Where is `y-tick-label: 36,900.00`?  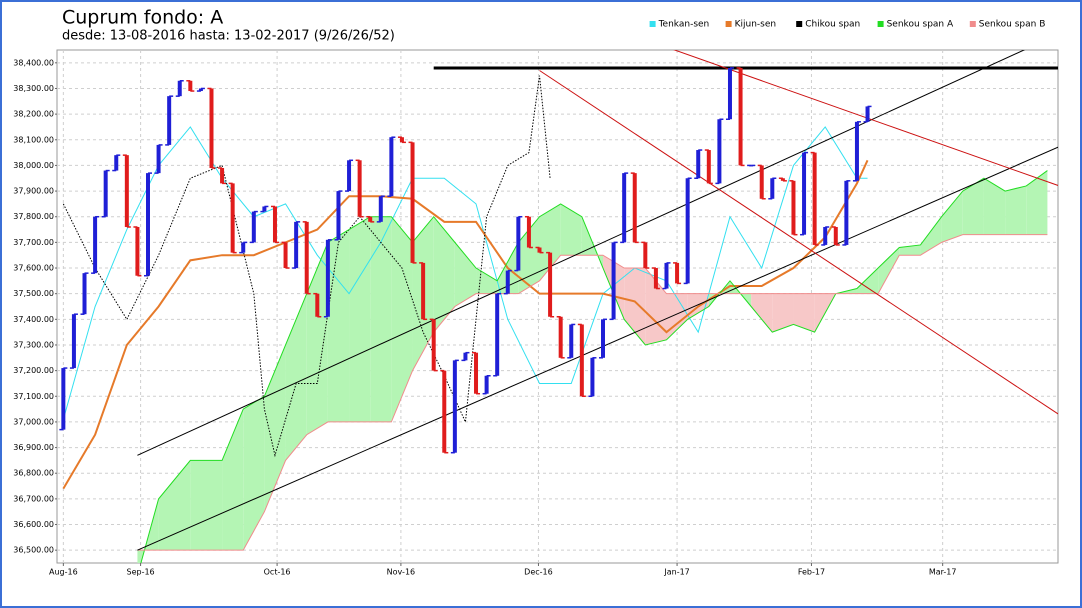 y-tick-label: 36,900.00 is located at coordinates (33, 447).